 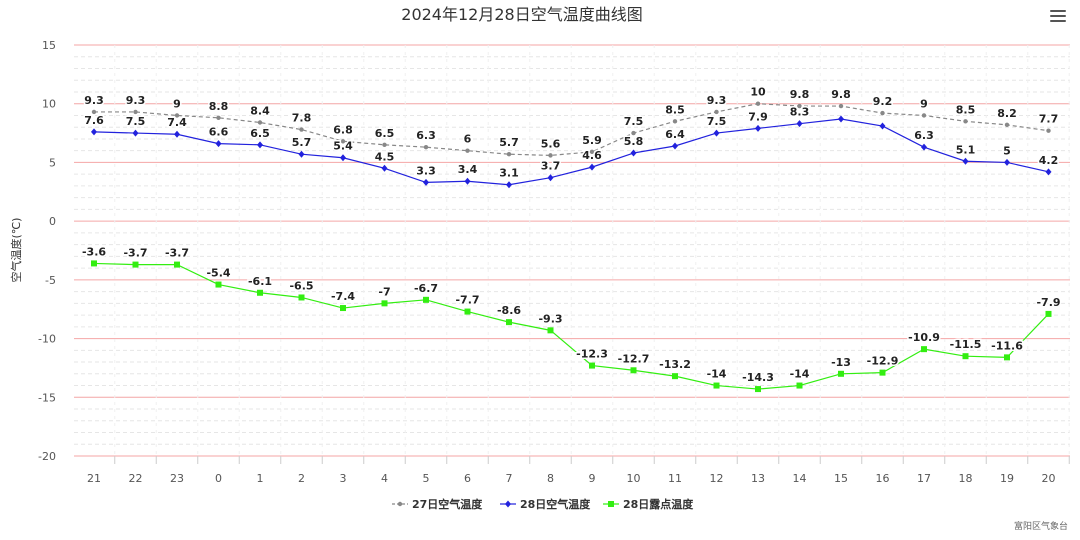 I want to click on legend-label: 27日空气温度, so click(x=447, y=504).